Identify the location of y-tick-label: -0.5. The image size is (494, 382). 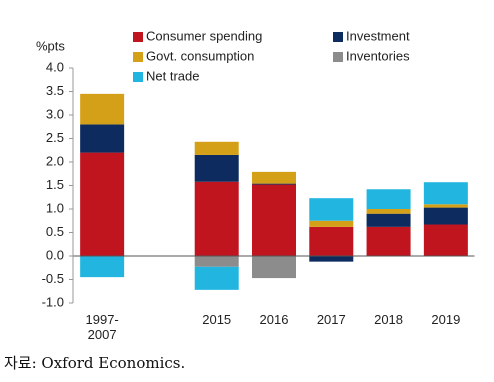
(53, 278).